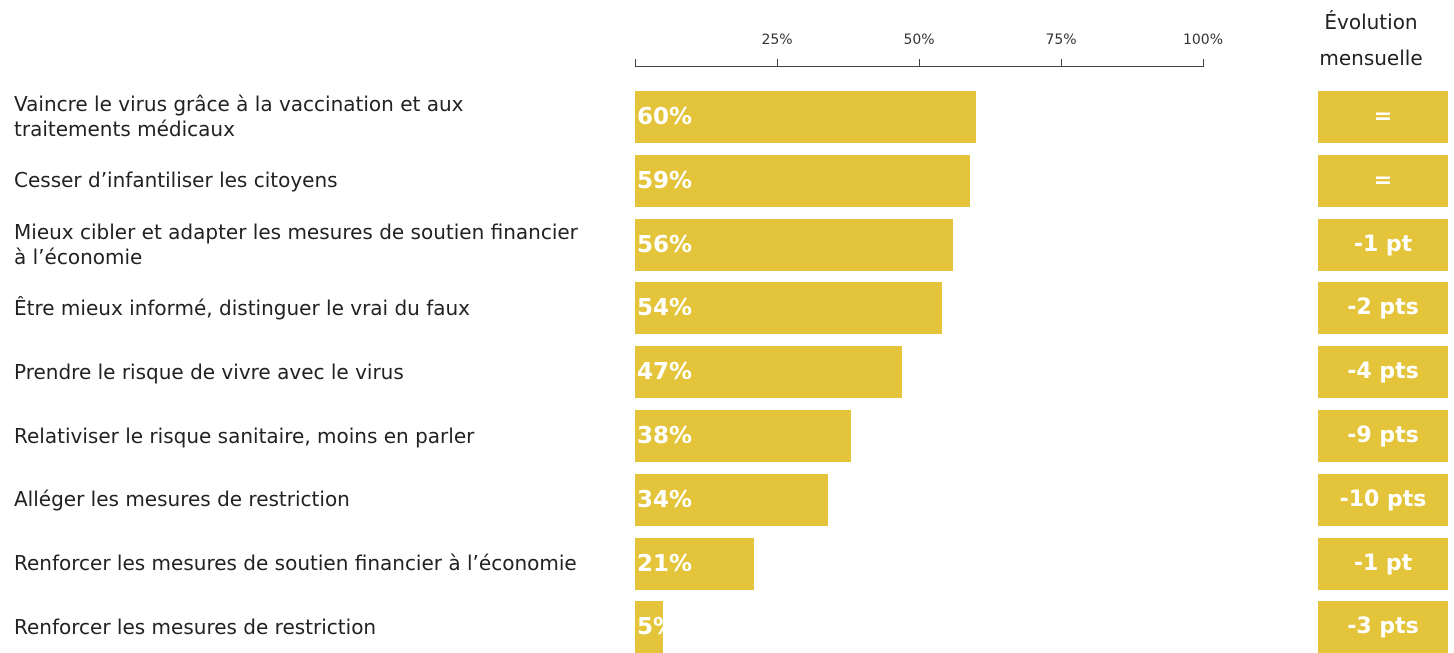 This screenshot has height=653, width=1454. I want to click on value-label: 5%, so click(650, 627).